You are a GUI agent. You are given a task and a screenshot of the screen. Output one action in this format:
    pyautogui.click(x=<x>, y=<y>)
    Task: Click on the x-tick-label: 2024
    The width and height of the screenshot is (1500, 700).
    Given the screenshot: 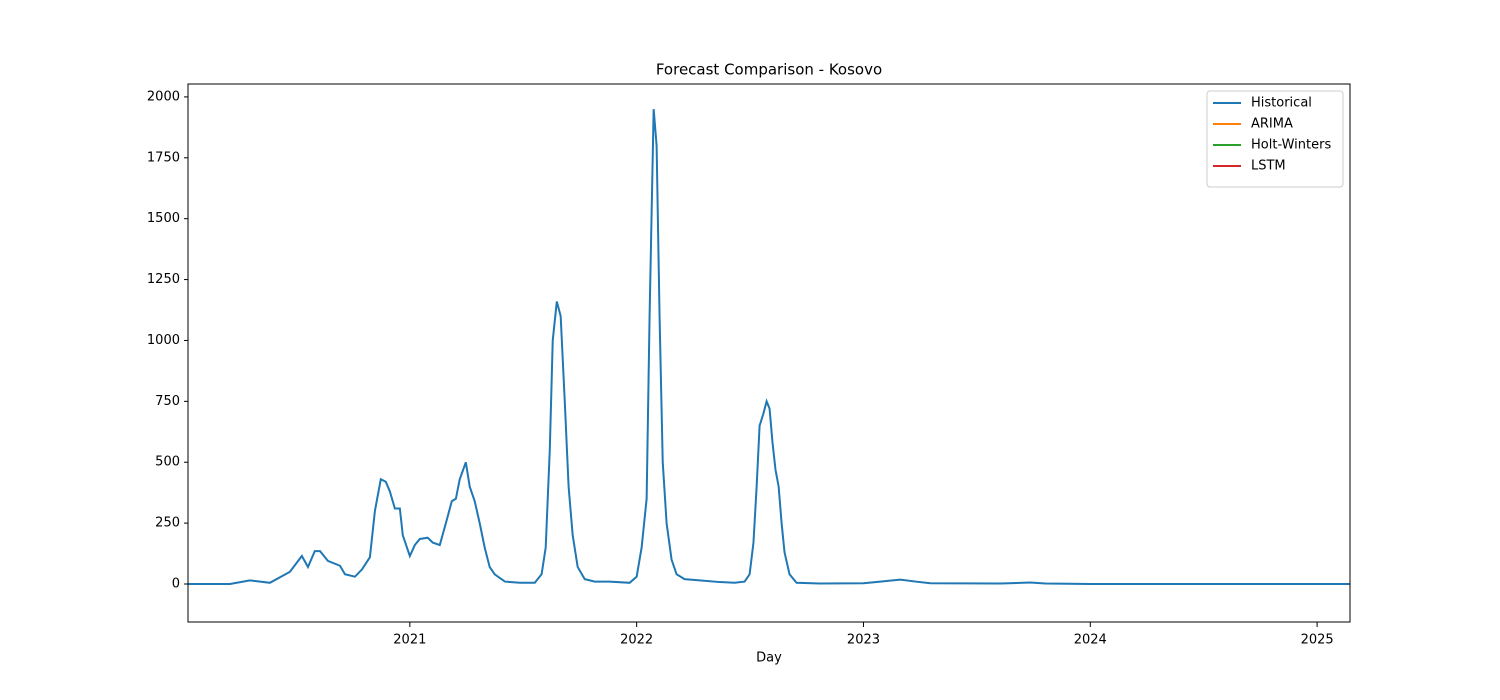 What is the action you would take?
    pyautogui.click(x=1090, y=640)
    